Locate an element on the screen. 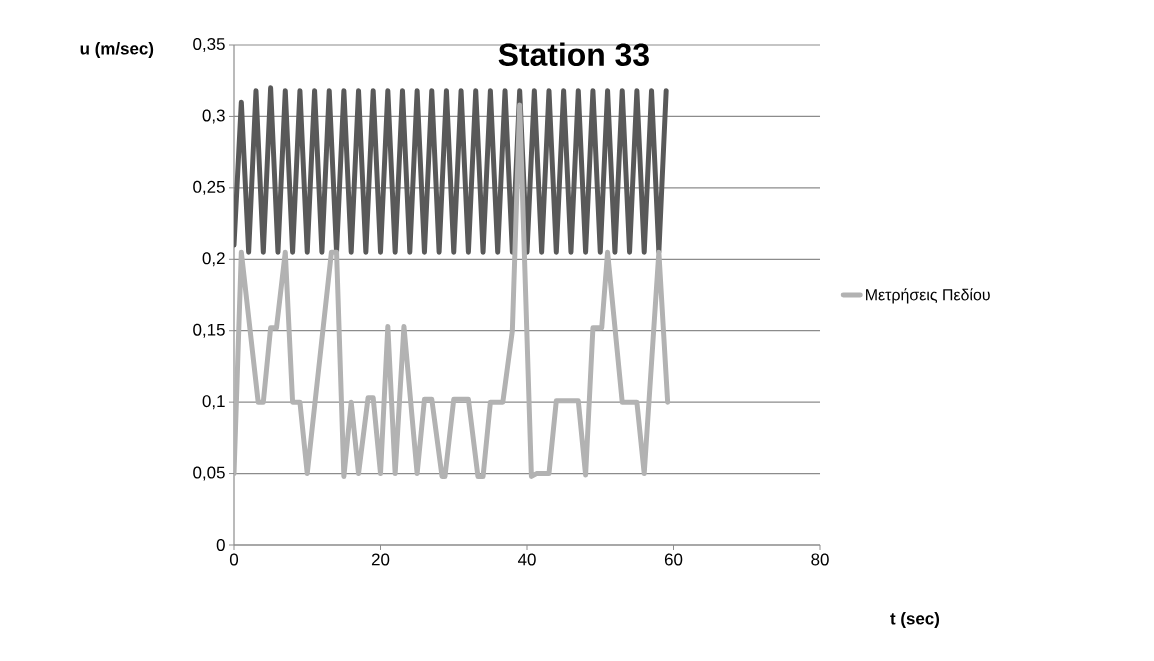  legend-label: Μετρήσεις Πεδίου is located at coordinates (928, 296).